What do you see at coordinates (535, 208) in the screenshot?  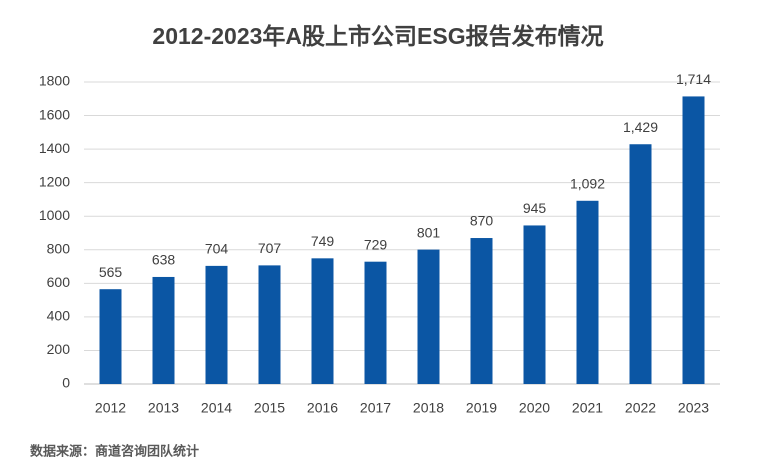 I see `data-label: 945` at bounding box center [535, 208].